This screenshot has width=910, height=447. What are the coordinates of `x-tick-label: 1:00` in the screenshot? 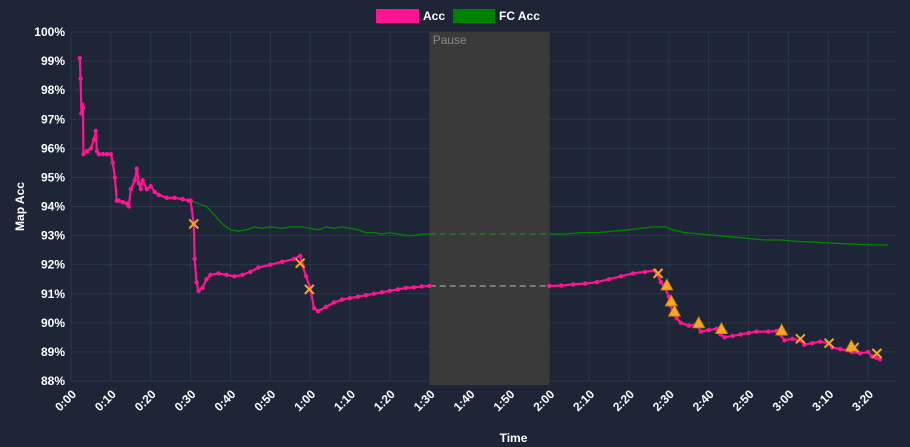 It's located at (304, 400).